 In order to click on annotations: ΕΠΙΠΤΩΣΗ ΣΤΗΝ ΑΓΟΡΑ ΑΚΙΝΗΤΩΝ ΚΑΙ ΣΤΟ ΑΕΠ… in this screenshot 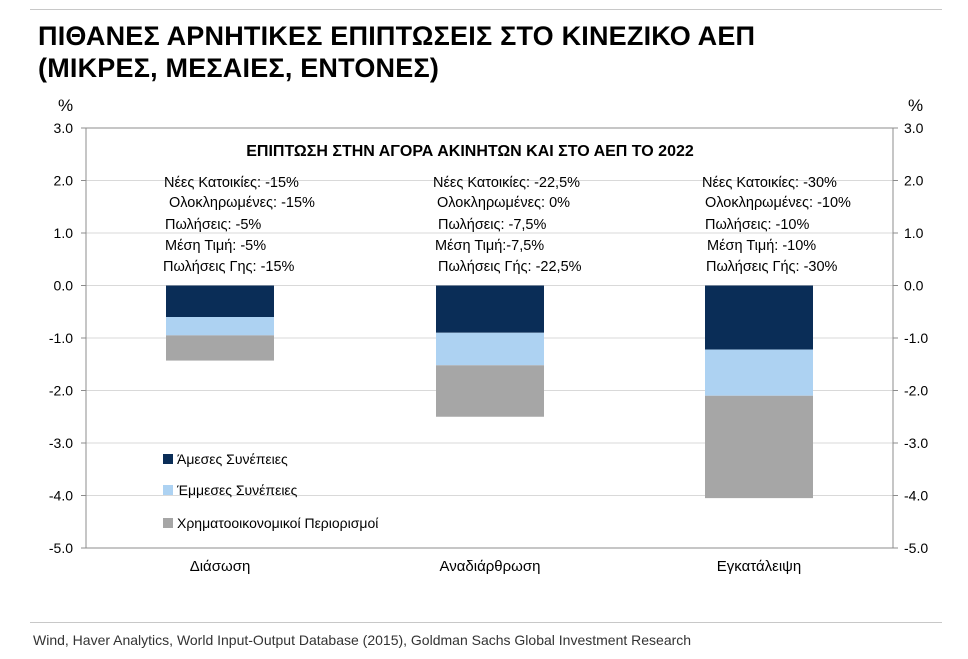, I will do `click(507, 209)`.